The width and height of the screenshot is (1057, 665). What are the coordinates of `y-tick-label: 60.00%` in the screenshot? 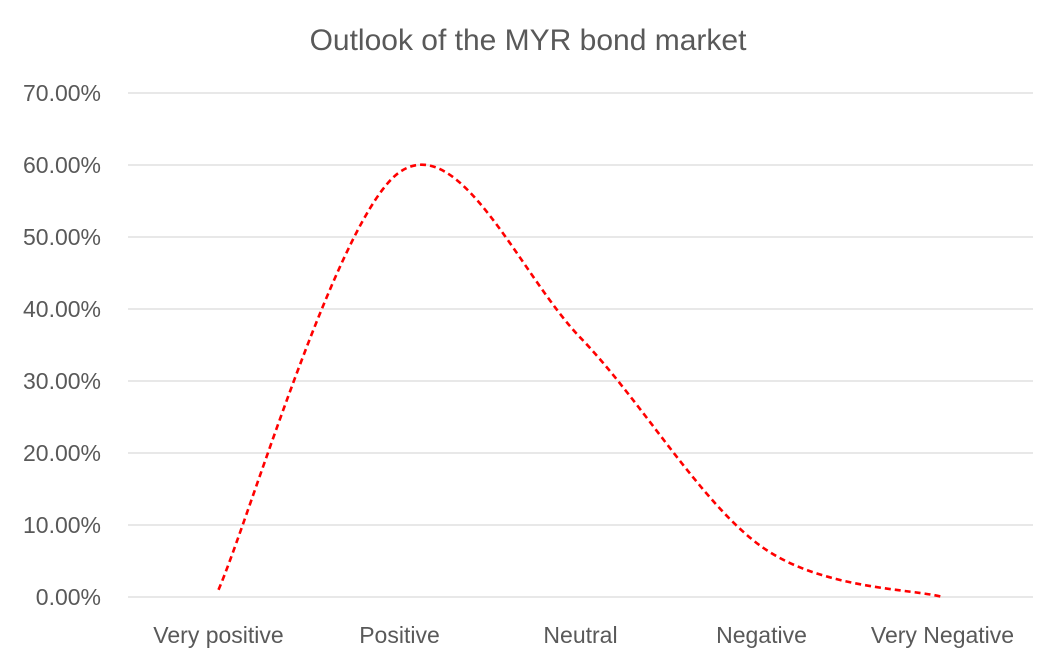 It's located at (62, 165).